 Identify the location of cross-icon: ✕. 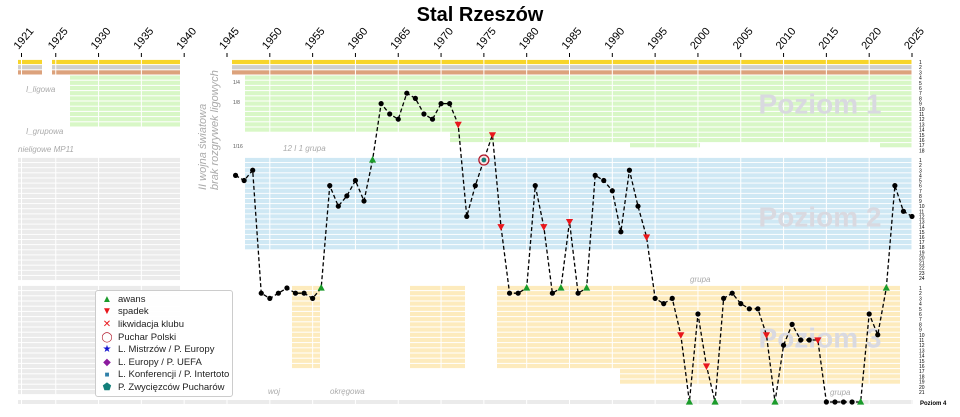
(107, 324).